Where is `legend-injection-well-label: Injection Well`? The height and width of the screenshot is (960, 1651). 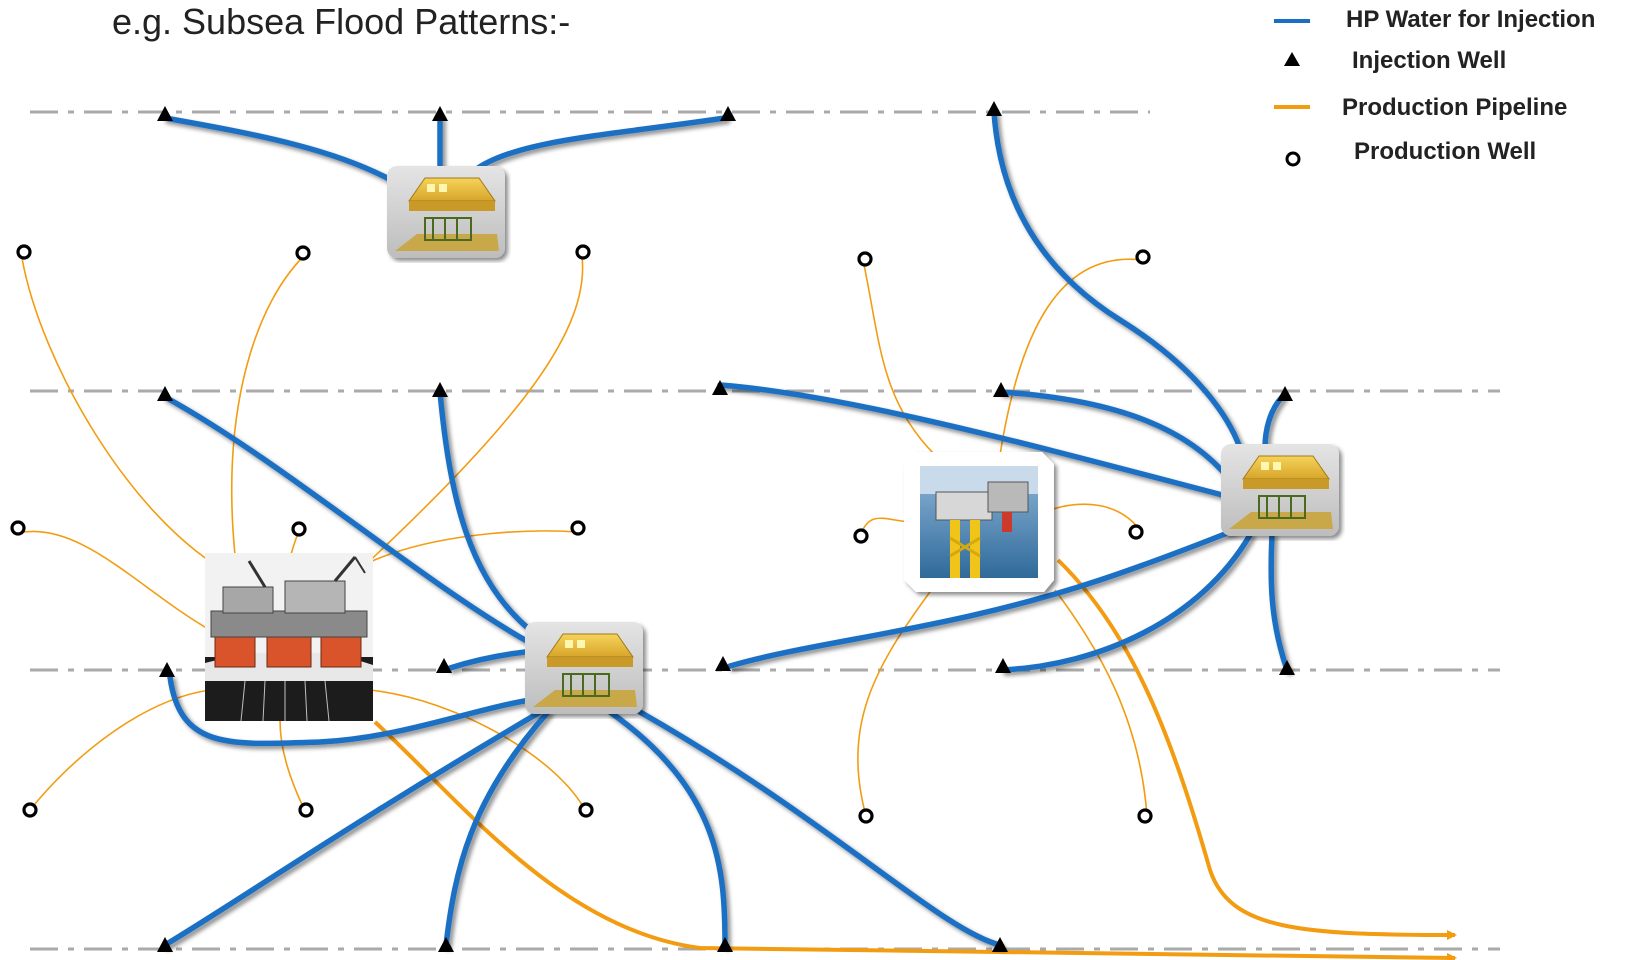 legend-injection-well-label: Injection Well is located at coordinates (1429, 60).